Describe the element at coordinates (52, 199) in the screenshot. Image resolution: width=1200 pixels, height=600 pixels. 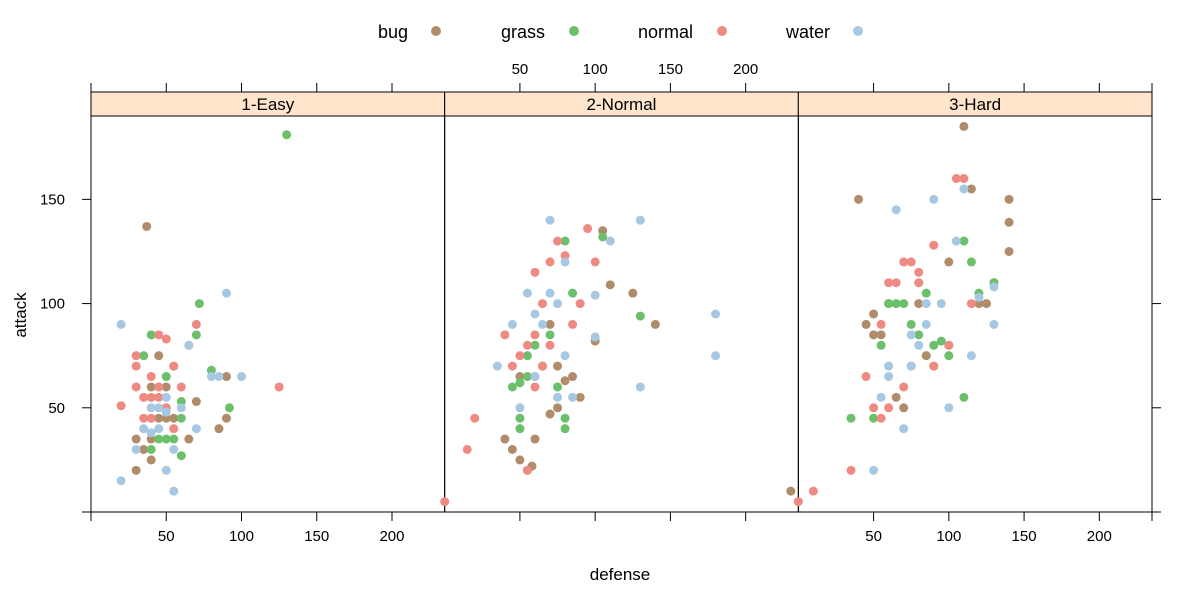
I see `y-tick-label: 150` at that location.